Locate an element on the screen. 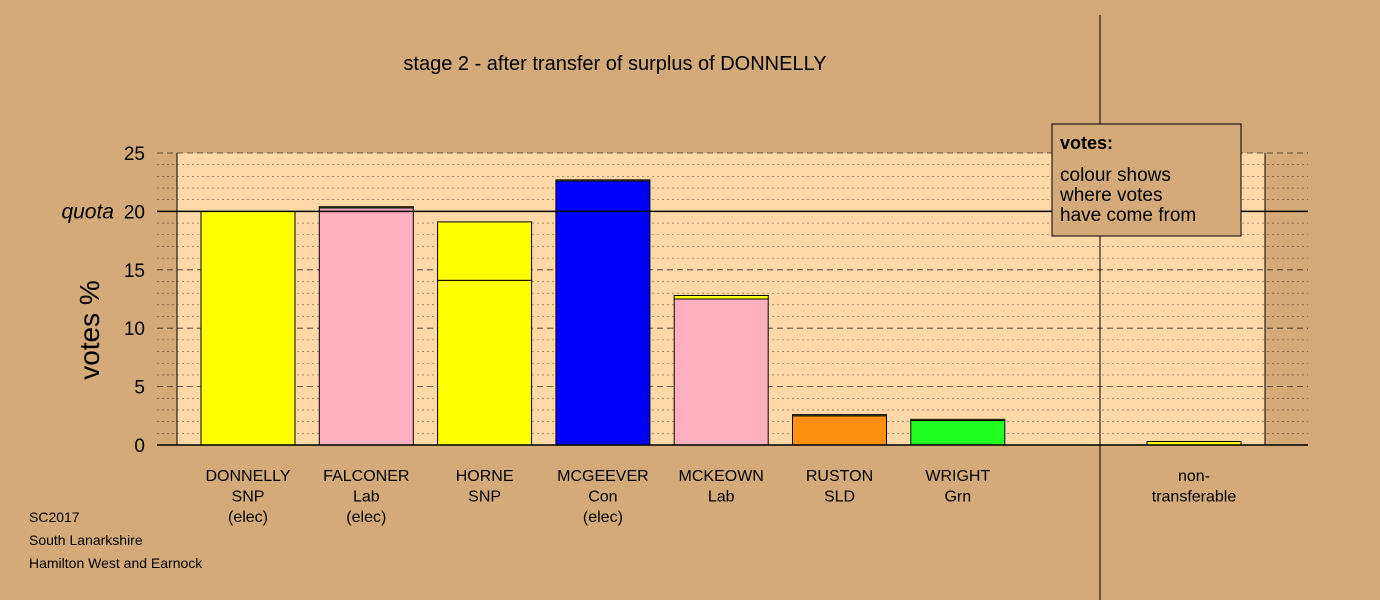 The image size is (1380, 600). y-tick-labels: 0 5 10 15 20 quota 25 is located at coordinates (103, 300).